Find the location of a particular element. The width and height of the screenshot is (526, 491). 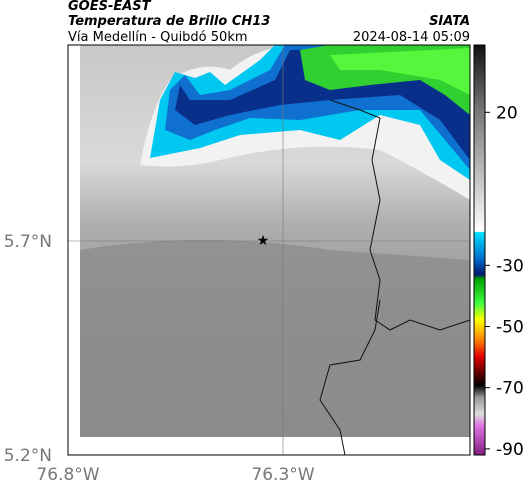

colorbar is located at coordinates (479, 250).